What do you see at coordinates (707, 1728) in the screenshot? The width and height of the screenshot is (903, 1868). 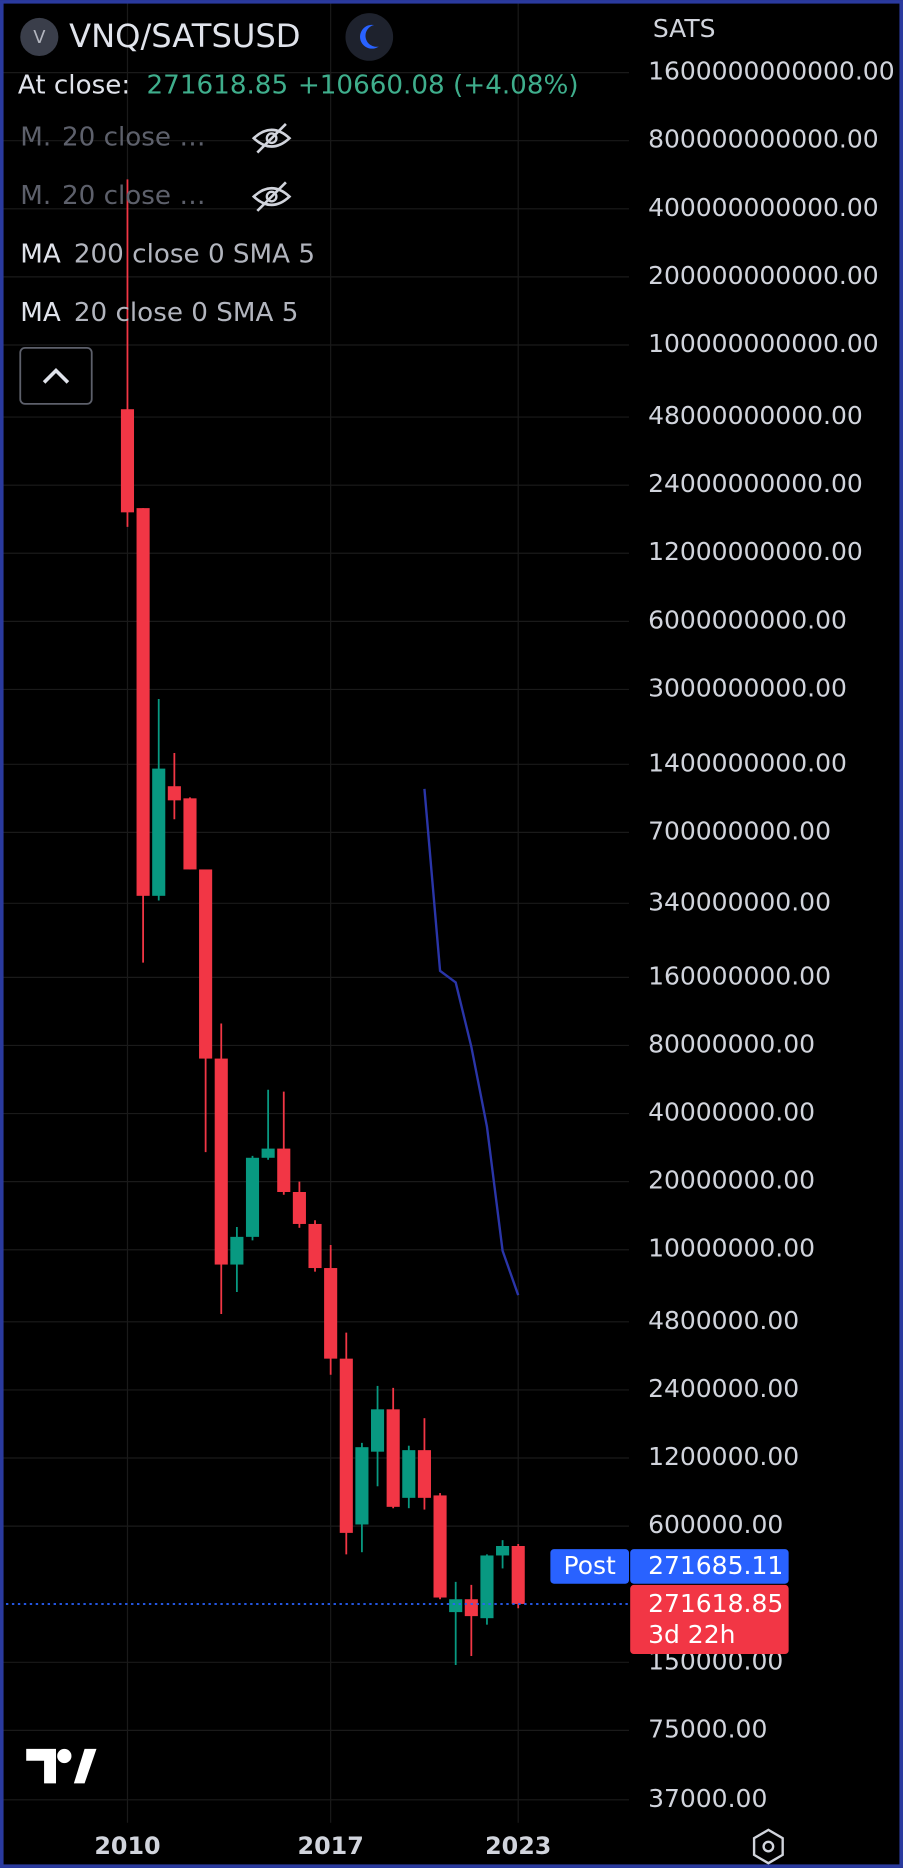 I see `y-tick-label: 75000.00` at bounding box center [707, 1728].